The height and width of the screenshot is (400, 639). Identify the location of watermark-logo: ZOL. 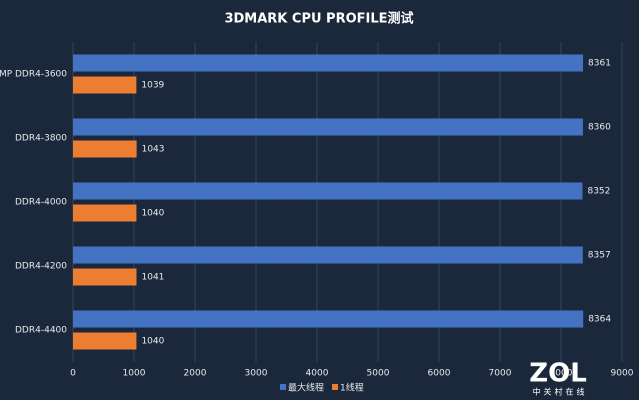
(558, 374).